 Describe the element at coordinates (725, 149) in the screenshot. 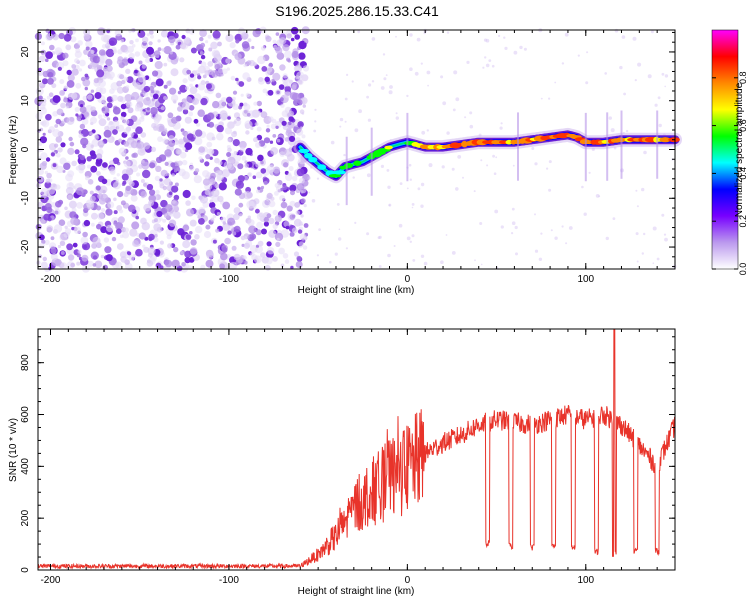

I see `colorbar-border` at that location.